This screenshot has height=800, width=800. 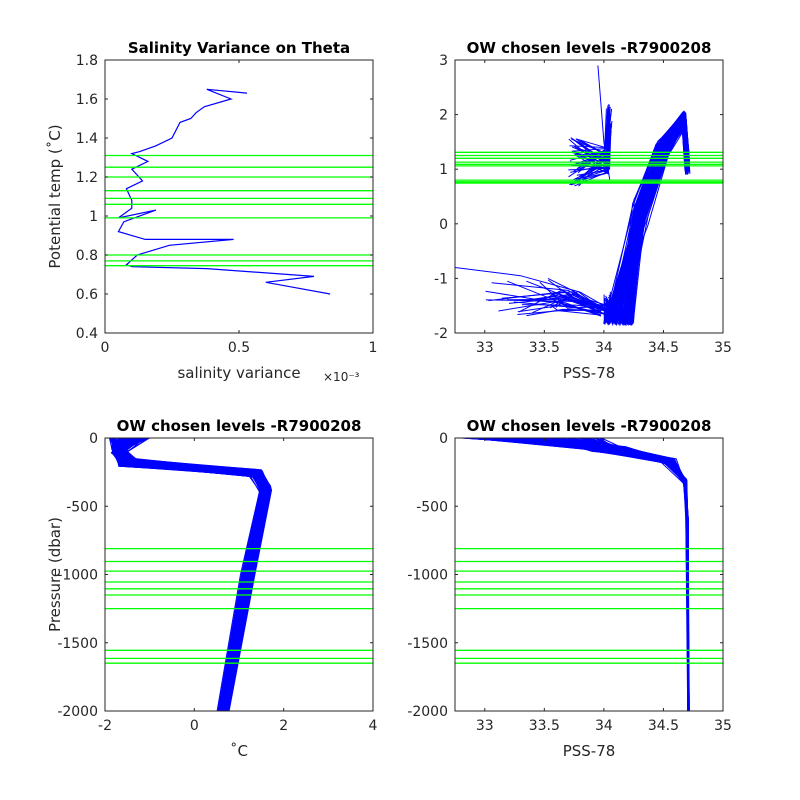 I want to click on y-tick-label: -1, so click(x=441, y=279).